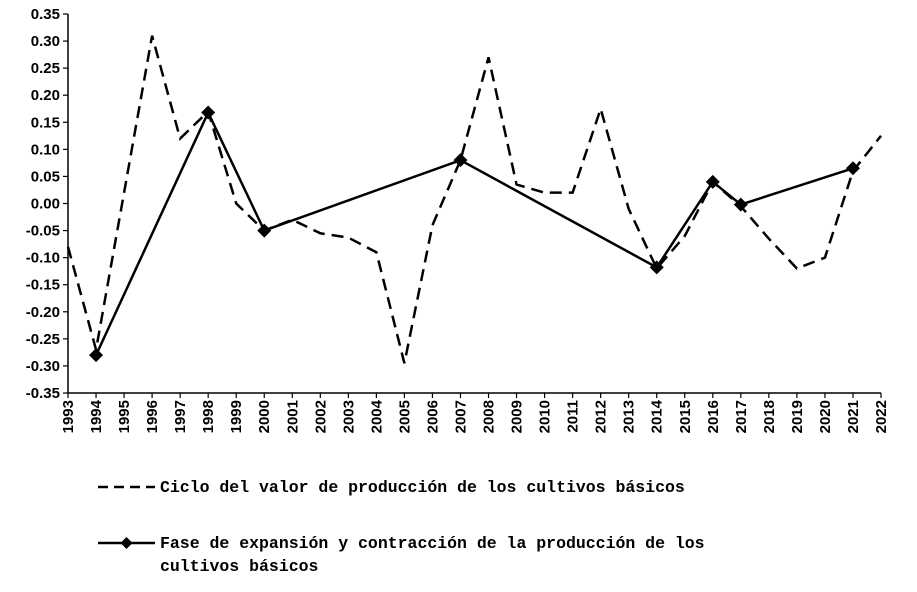  I want to click on x-tick-label: 2012, so click(601, 416).